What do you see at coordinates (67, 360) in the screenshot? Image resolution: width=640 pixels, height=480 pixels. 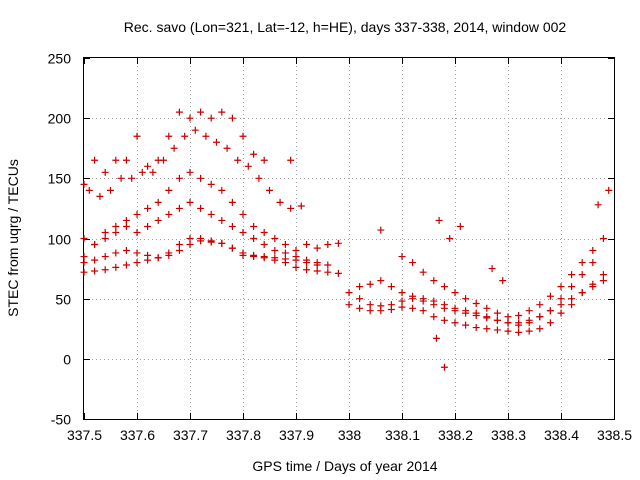 I see `y-tick-label: 0` at bounding box center [67, 360].